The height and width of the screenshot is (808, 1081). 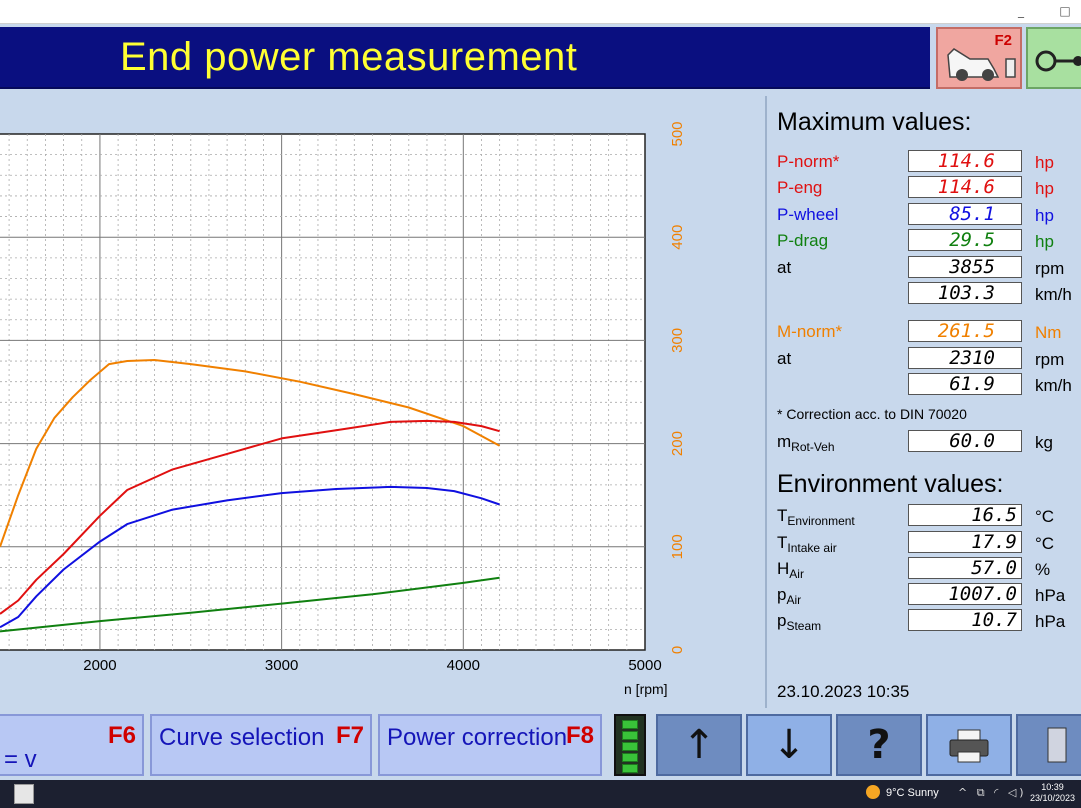 I want to click on weather-icon, so click(x=873, y=792).